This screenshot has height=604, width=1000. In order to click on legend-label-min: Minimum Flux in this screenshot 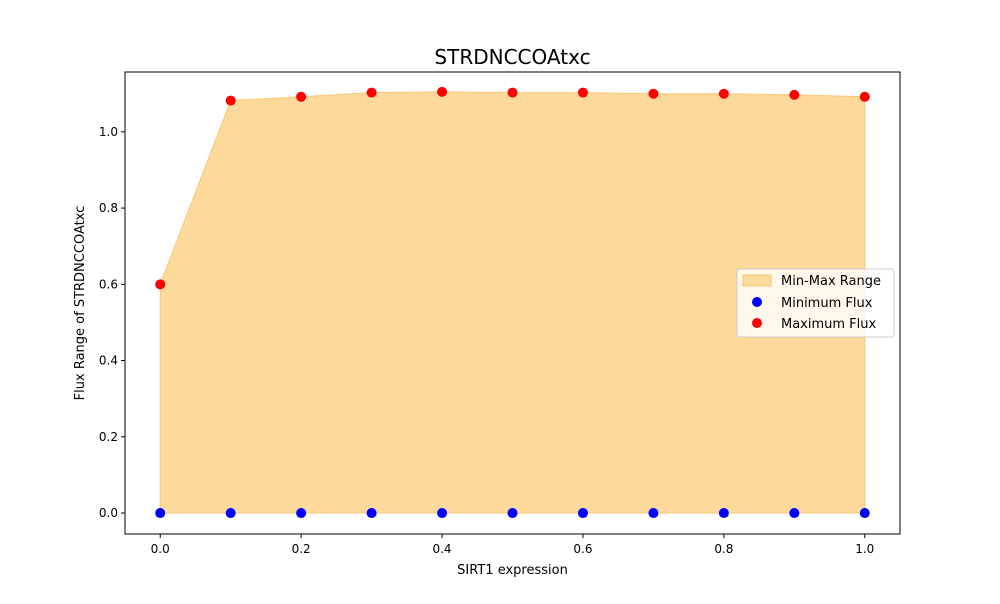, I will do `click(827, 303)`.